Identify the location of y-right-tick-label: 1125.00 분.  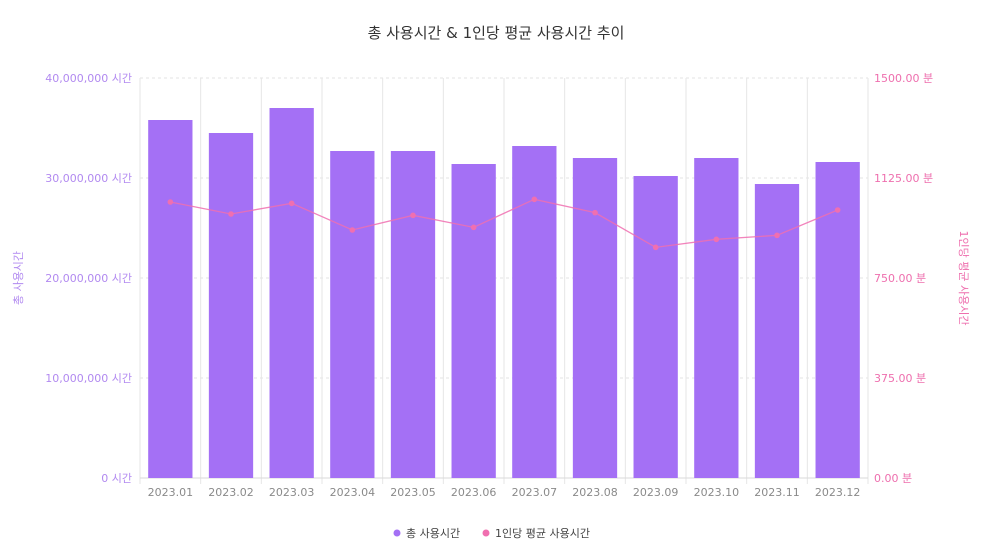
(903, 178).